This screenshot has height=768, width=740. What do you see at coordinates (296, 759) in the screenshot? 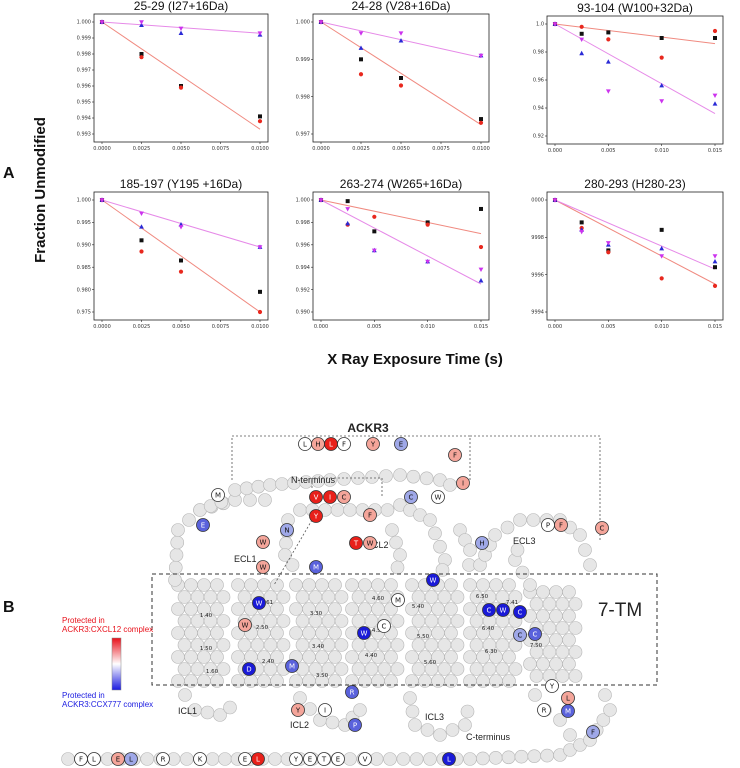
I see `residue-Y: Y` at bounding box center [296, 759].